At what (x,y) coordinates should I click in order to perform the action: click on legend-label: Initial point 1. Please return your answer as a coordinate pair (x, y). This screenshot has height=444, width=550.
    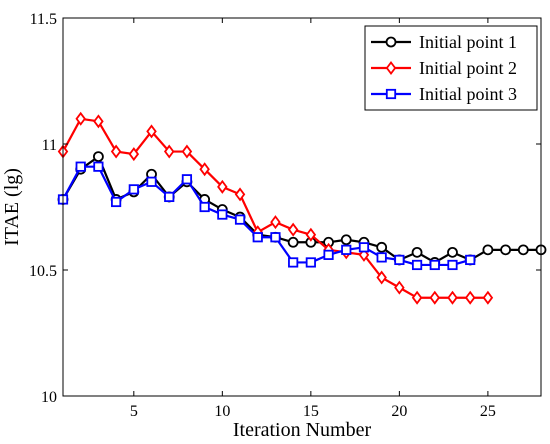
    Looking at the image, I should click on (468, 42).